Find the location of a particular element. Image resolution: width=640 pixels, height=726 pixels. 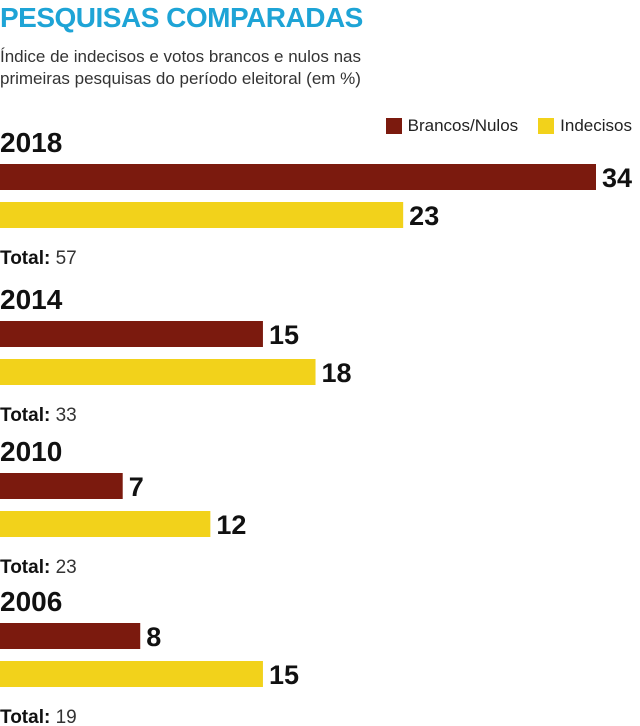

legend-label-brancos: Brancos/Nulos is located at coordinates (463, 125).